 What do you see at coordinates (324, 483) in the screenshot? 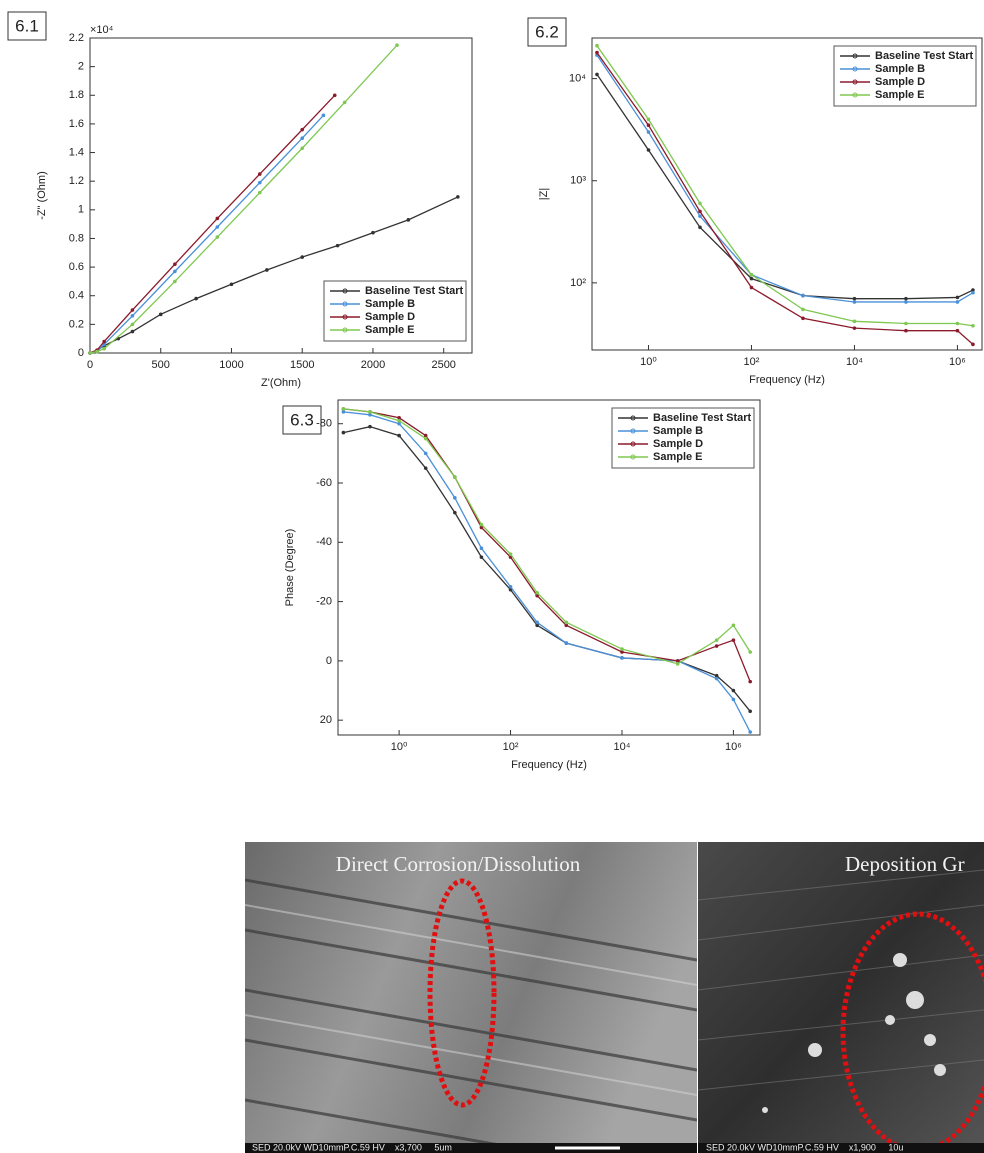
I see `y-tick-label: -60` at bounding box center [324, 483].